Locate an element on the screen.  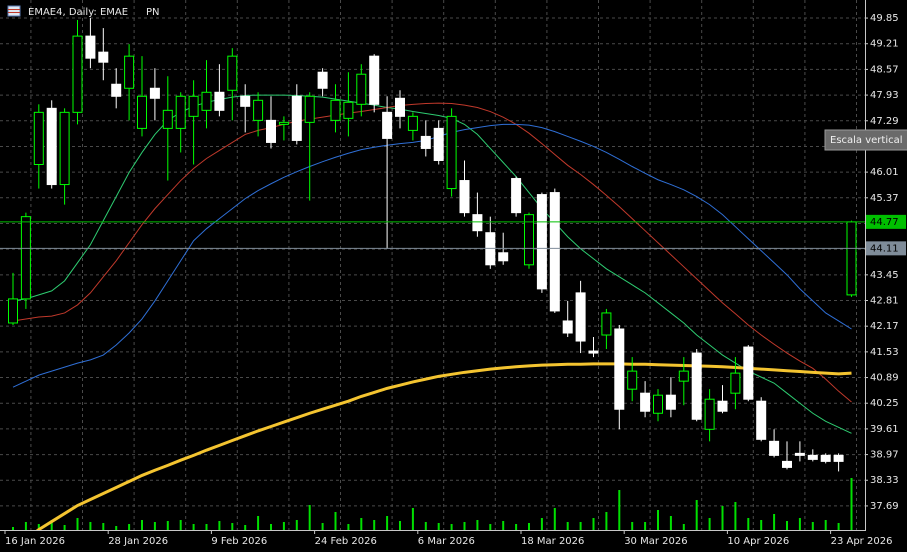
y-tick-label: 43.45 is located at coordinates (884, 275).